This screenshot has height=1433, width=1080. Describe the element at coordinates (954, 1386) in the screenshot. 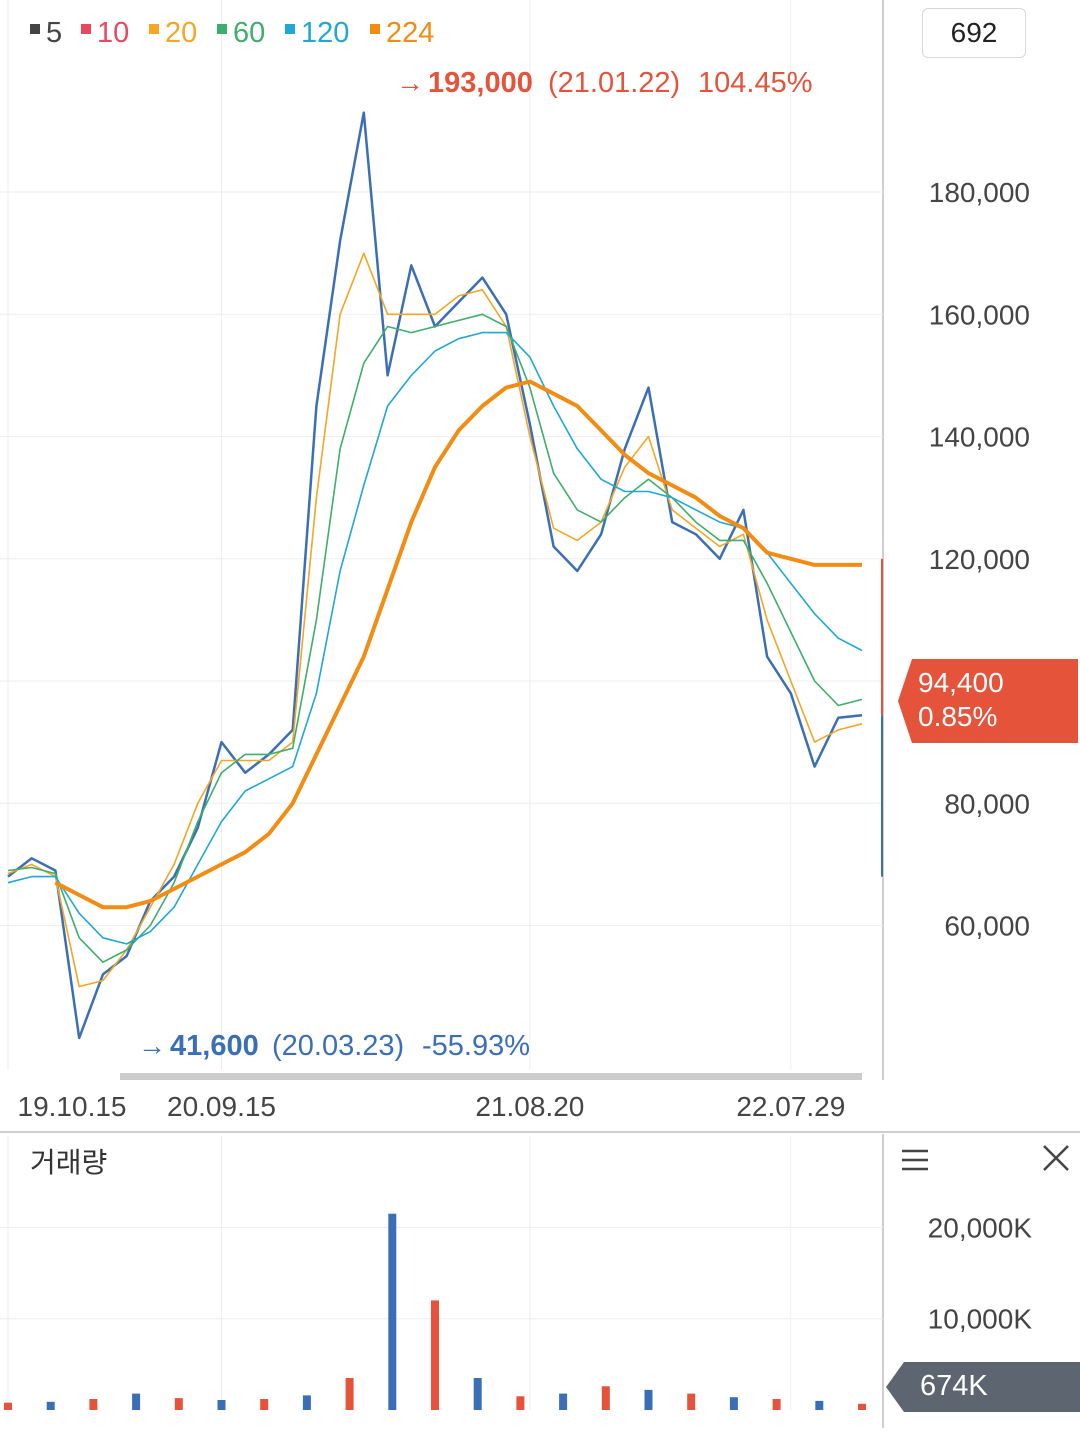

I see `current-volume: 674K` at that location.